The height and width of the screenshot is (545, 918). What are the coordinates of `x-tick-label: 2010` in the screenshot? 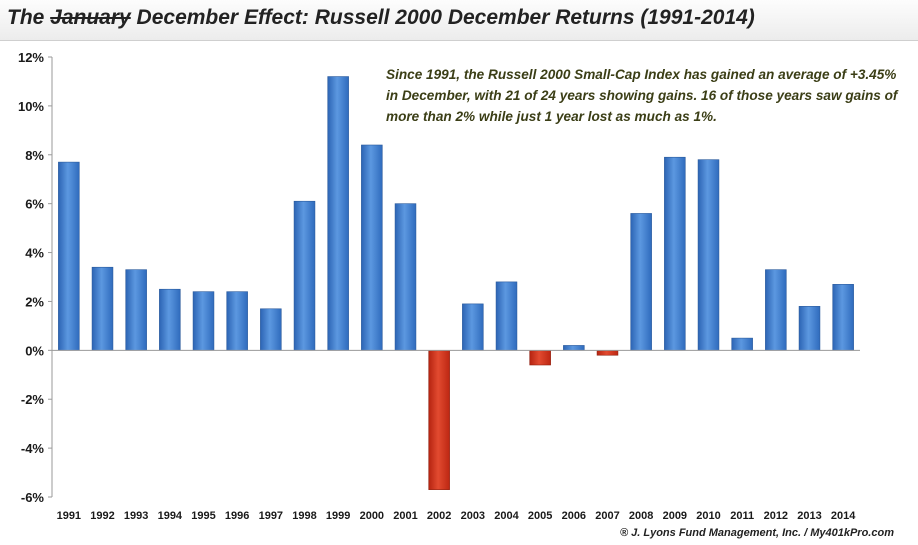 It's located at (708, 516).